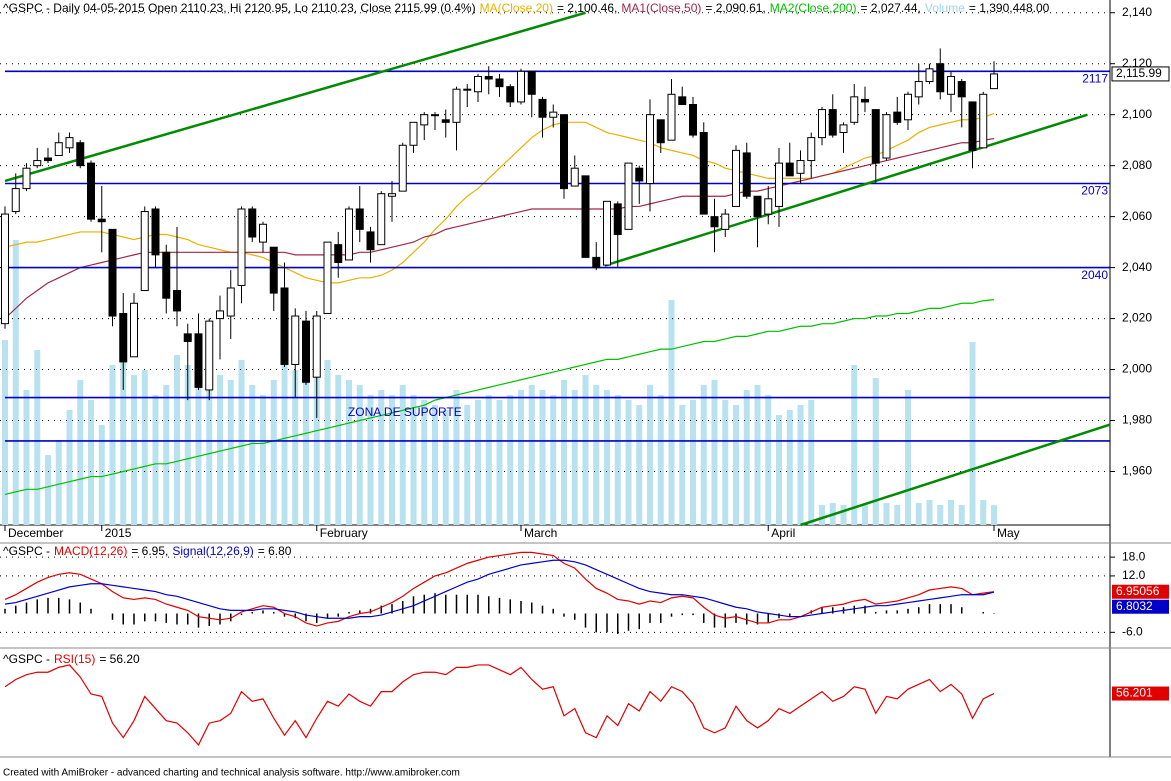  What do you see at coordinates (118, 533) in the screenshot?
I see `x-tick-label: 2015` at bounding box center [118, 533].